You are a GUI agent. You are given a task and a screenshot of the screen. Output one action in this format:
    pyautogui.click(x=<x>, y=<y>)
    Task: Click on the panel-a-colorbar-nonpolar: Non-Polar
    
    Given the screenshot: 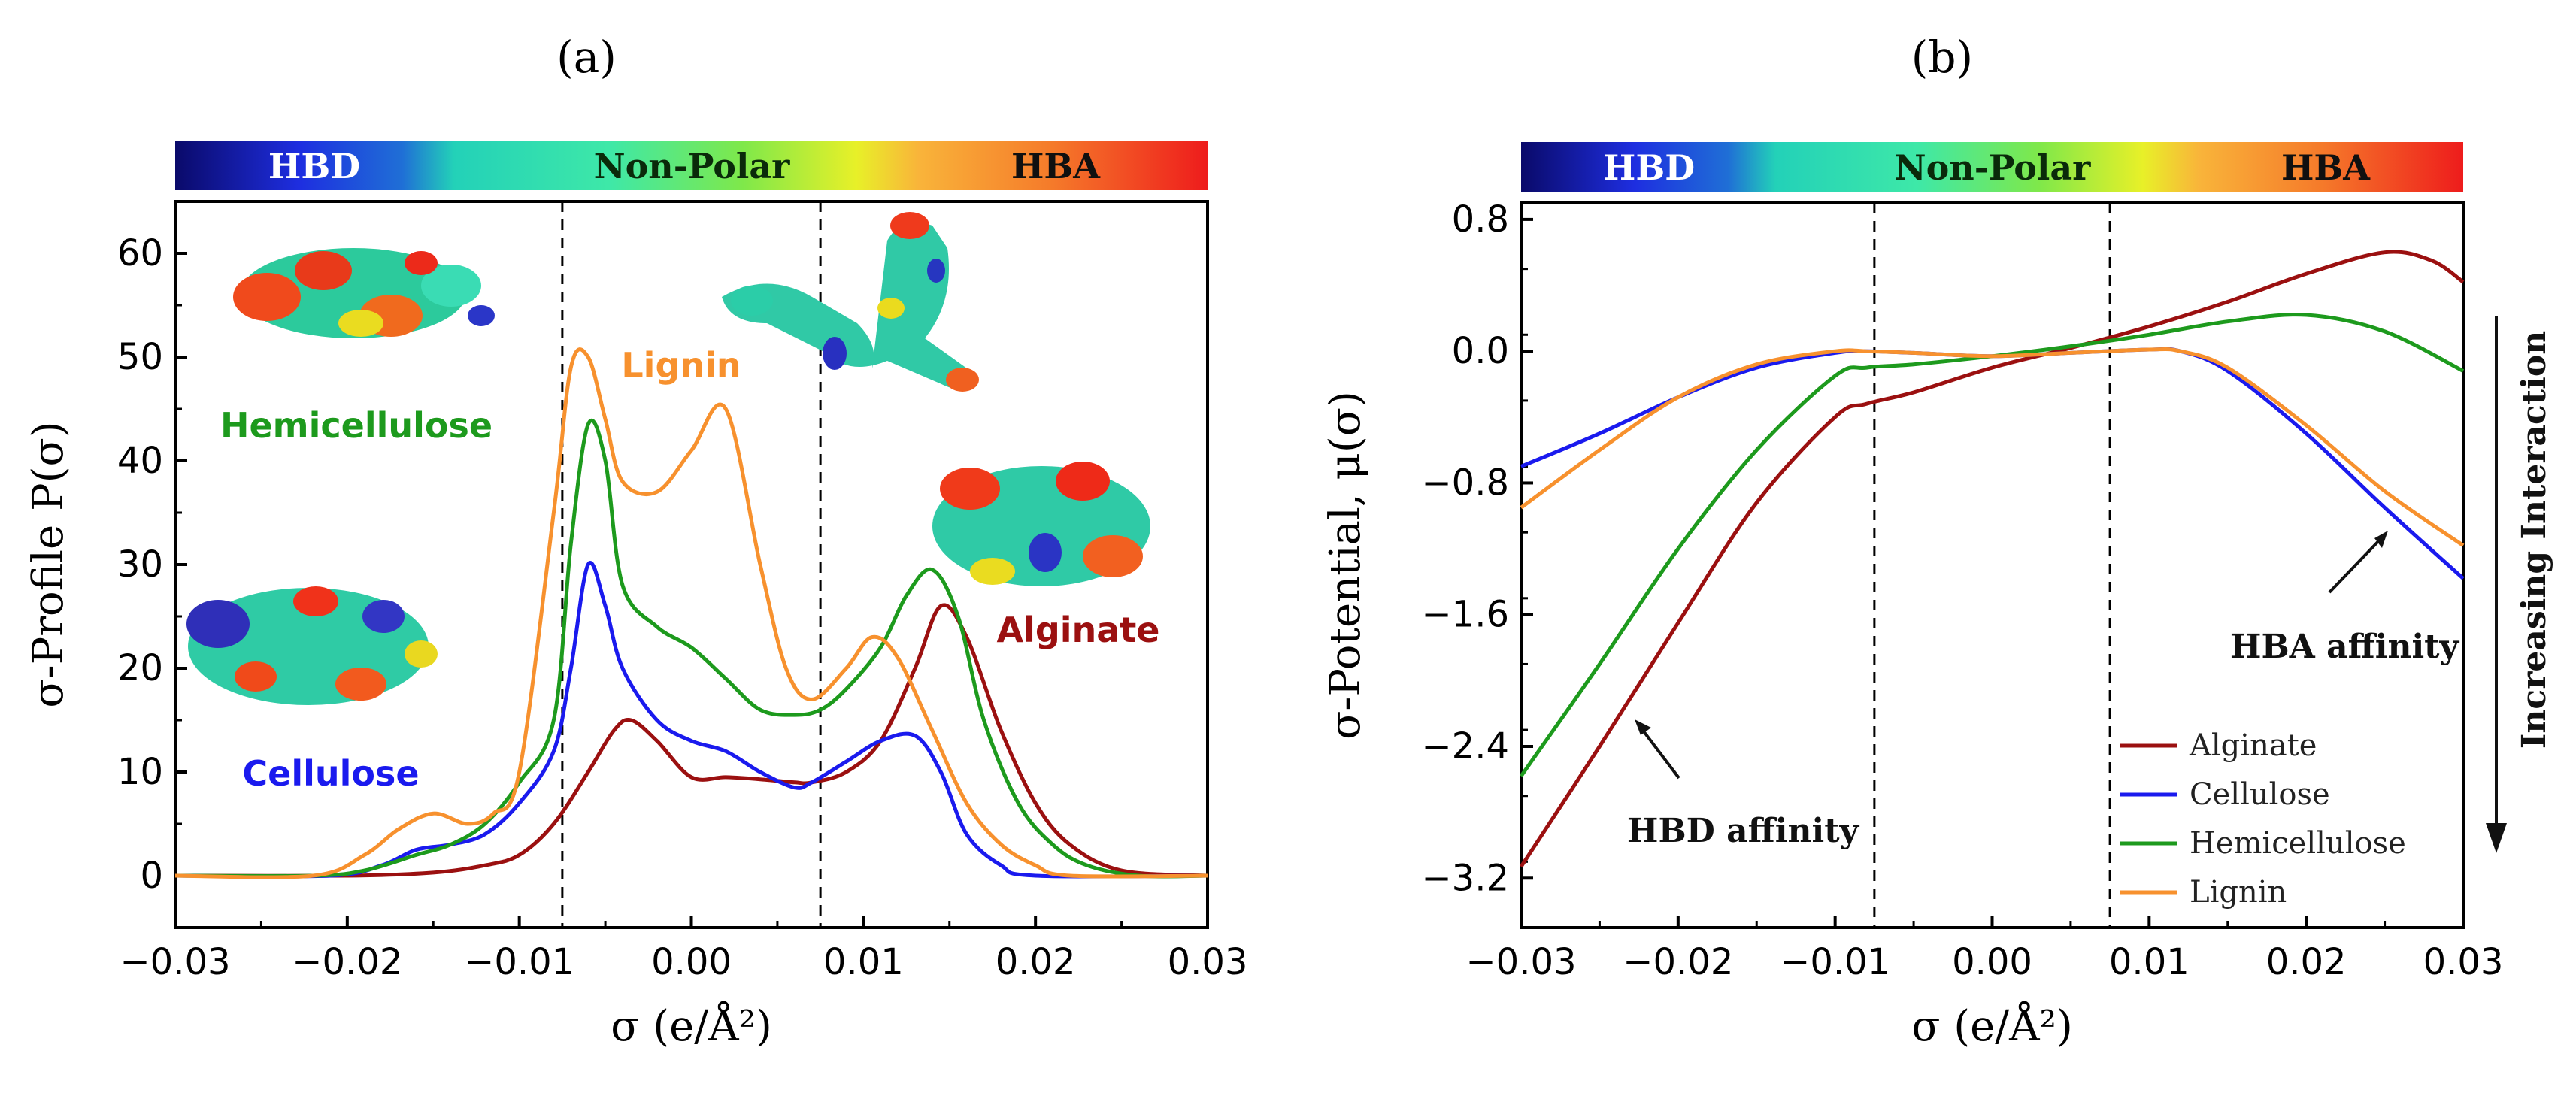 What is the action you would take?
    pyautogui.click(x=692, y=166)
    